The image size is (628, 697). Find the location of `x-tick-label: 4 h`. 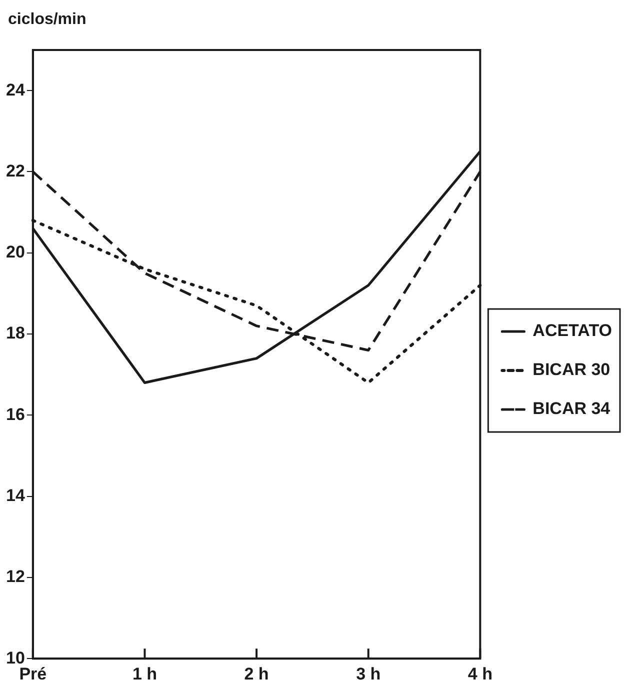

x-tick-label: 4 h is located at coordinates (480, 674).